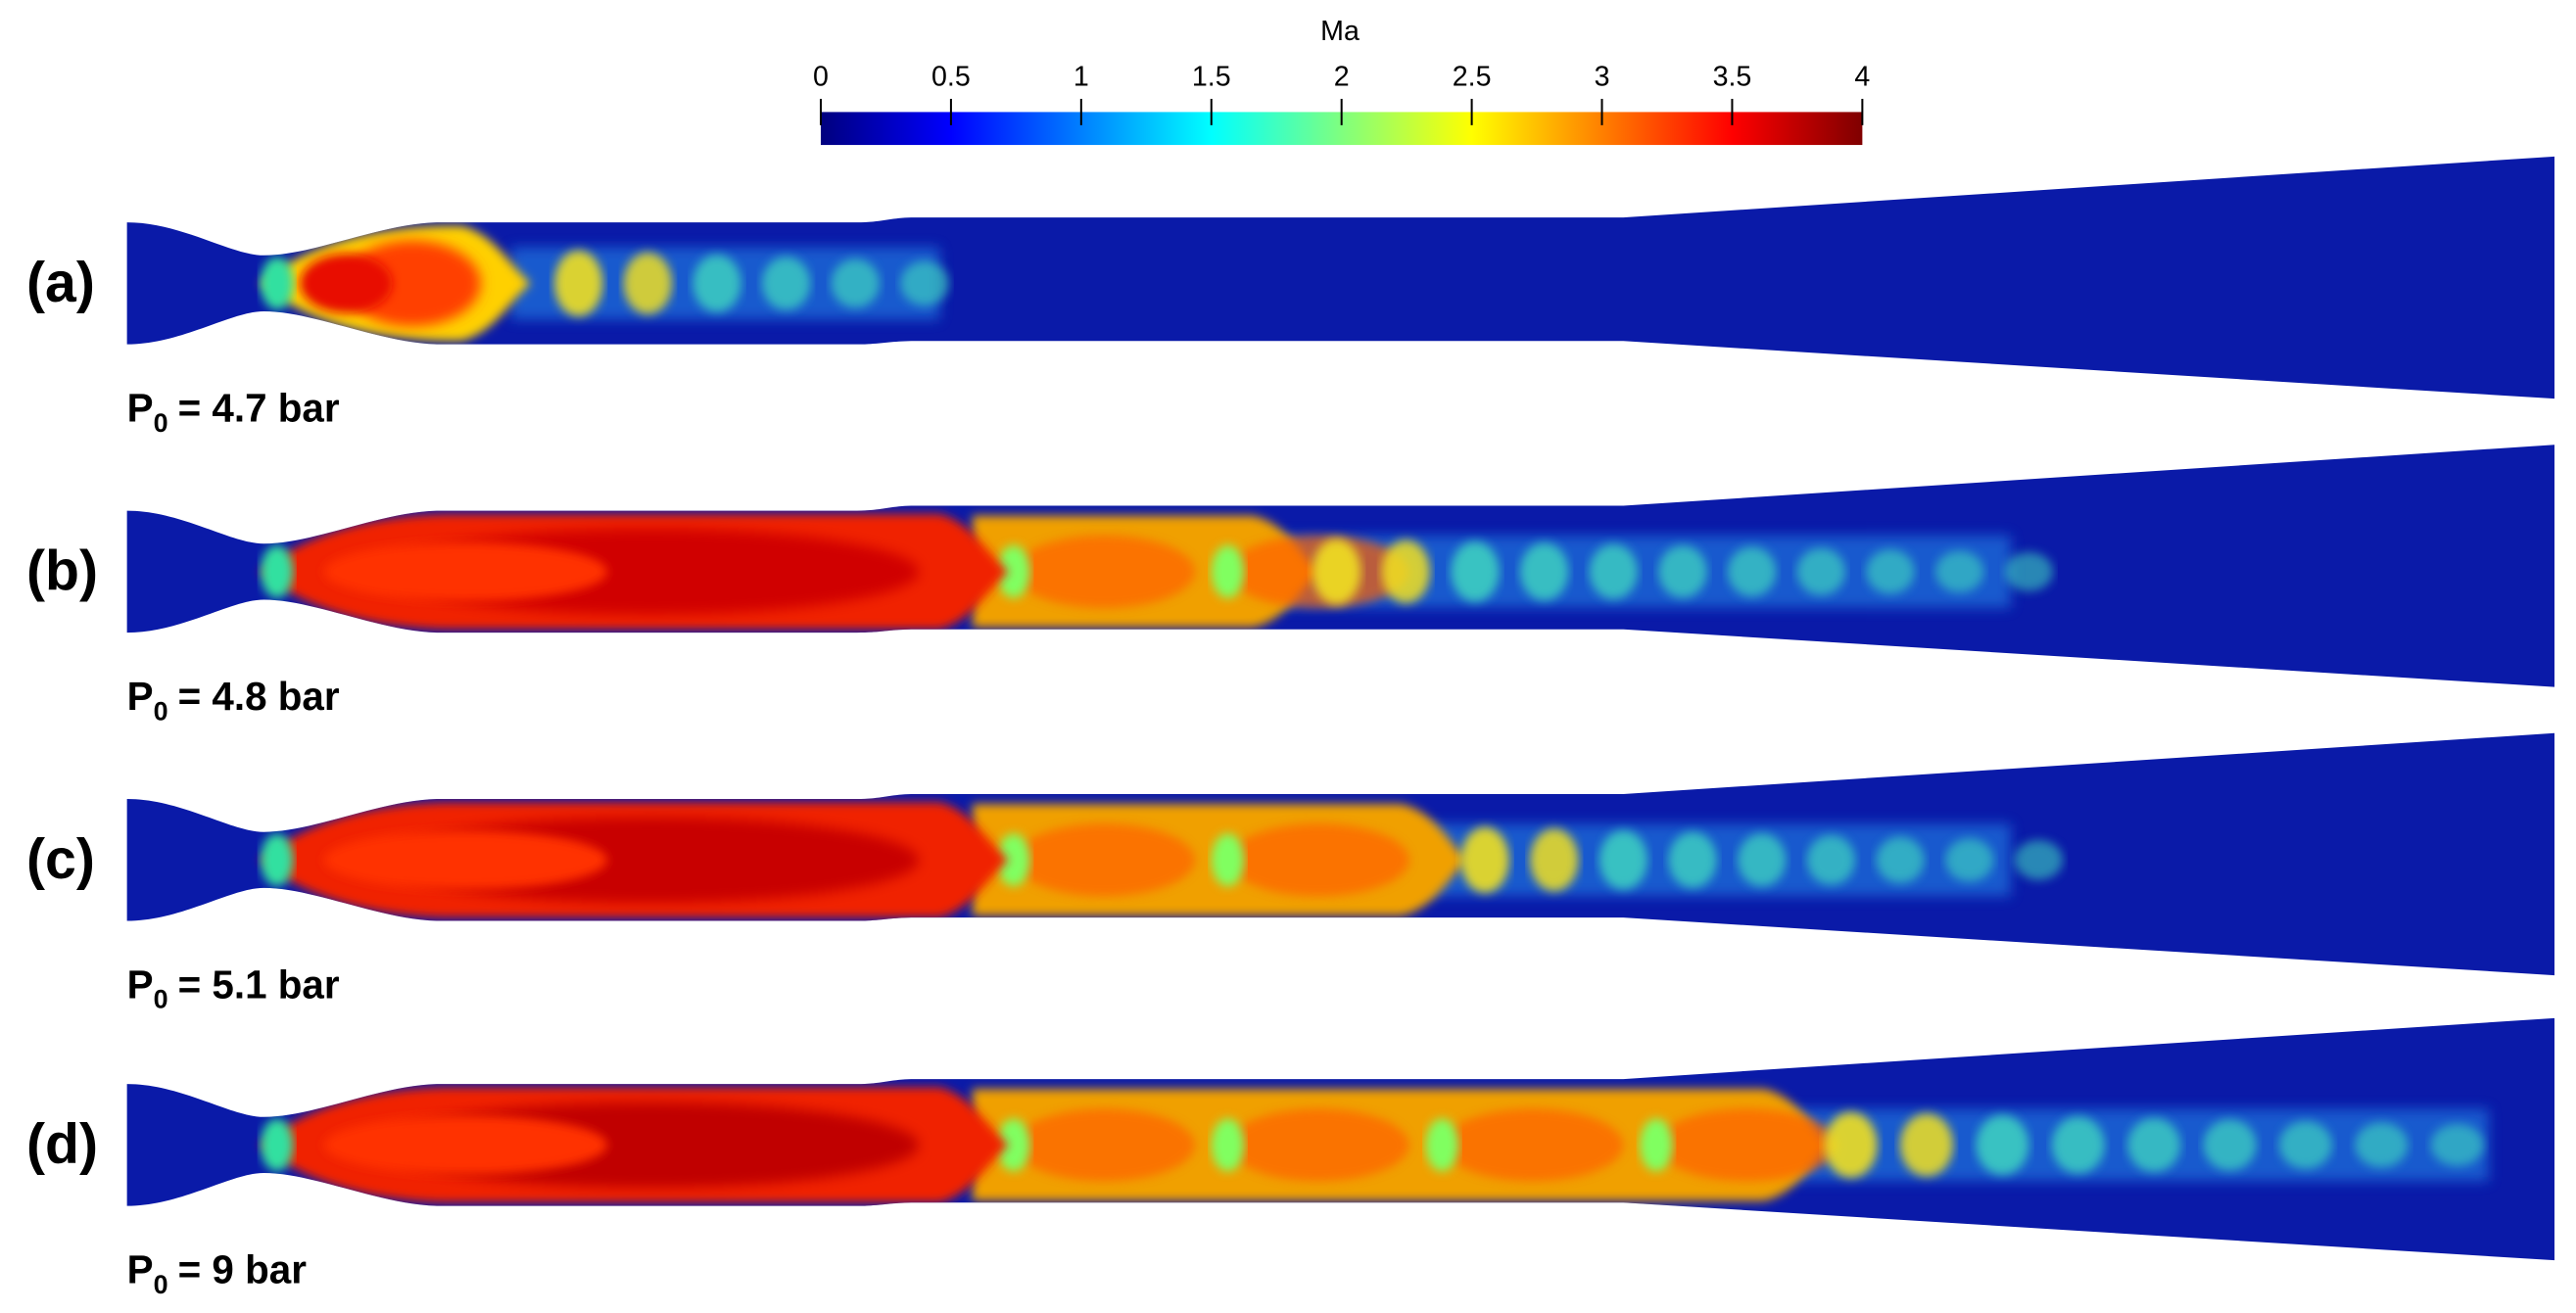  I want to click on colorbar-tick-label: 2, so click(1342, 76).